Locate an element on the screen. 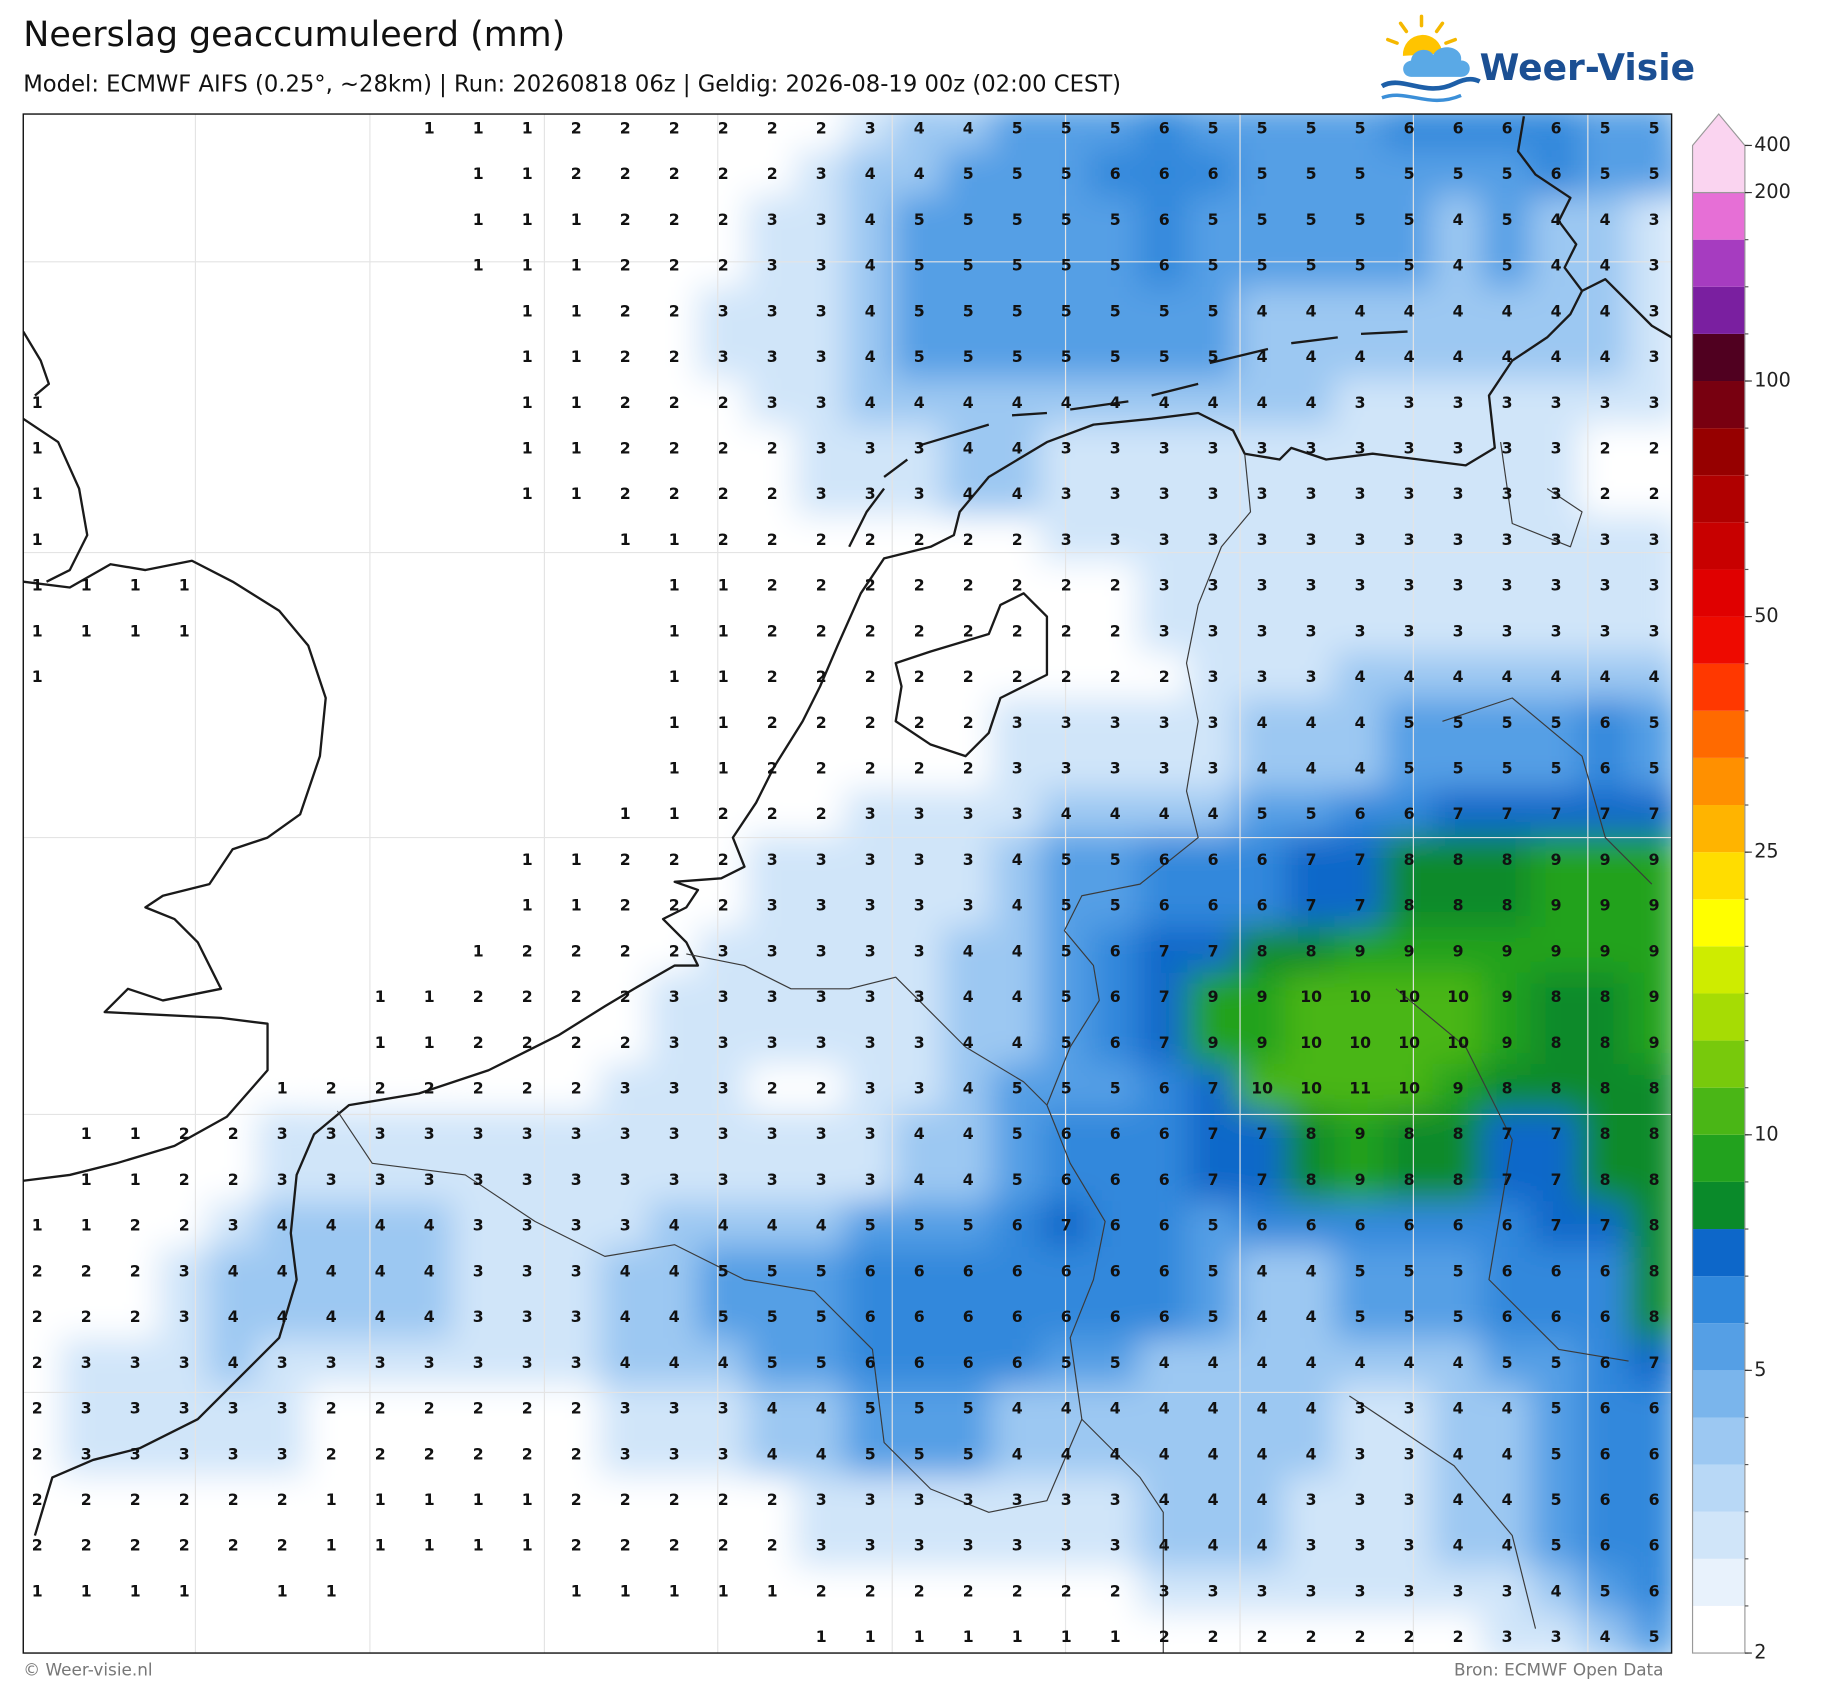  grid-value: 9 is located at coordinates (1654, 996).